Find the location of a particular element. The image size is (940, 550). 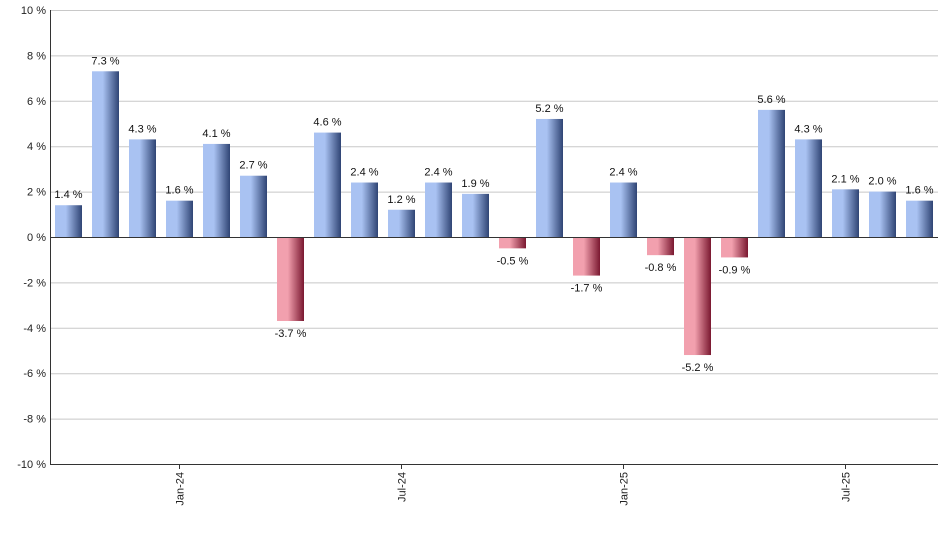

x-axis-tick-labels: Jan-24 Jul-24 Jan-25 Jul-25 is located at coordinates (514, 489).